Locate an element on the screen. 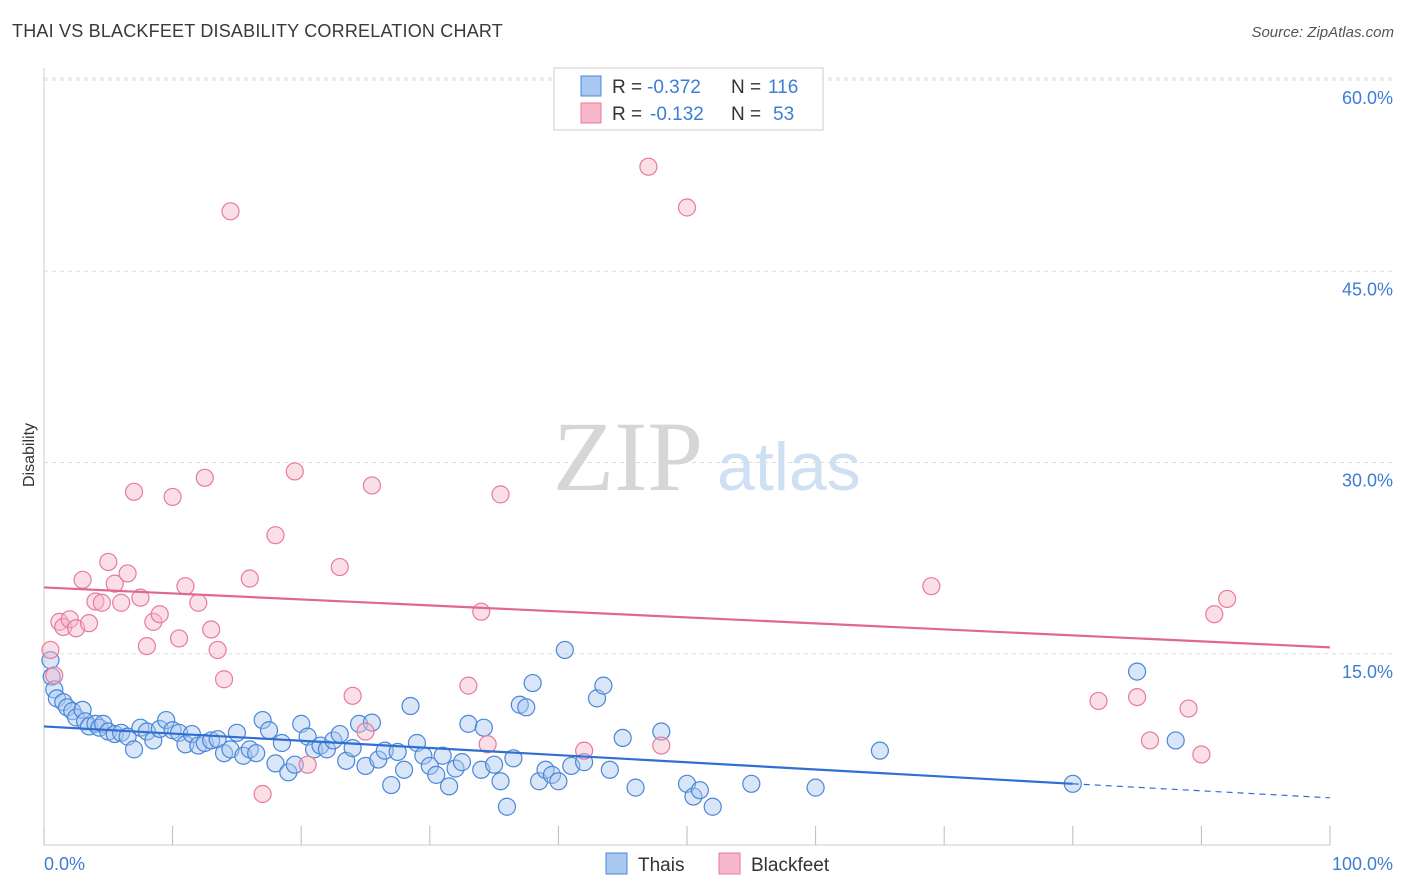 This screenshot has height=892, width=1406. thais-swatch is located at coordinates (591, 86).